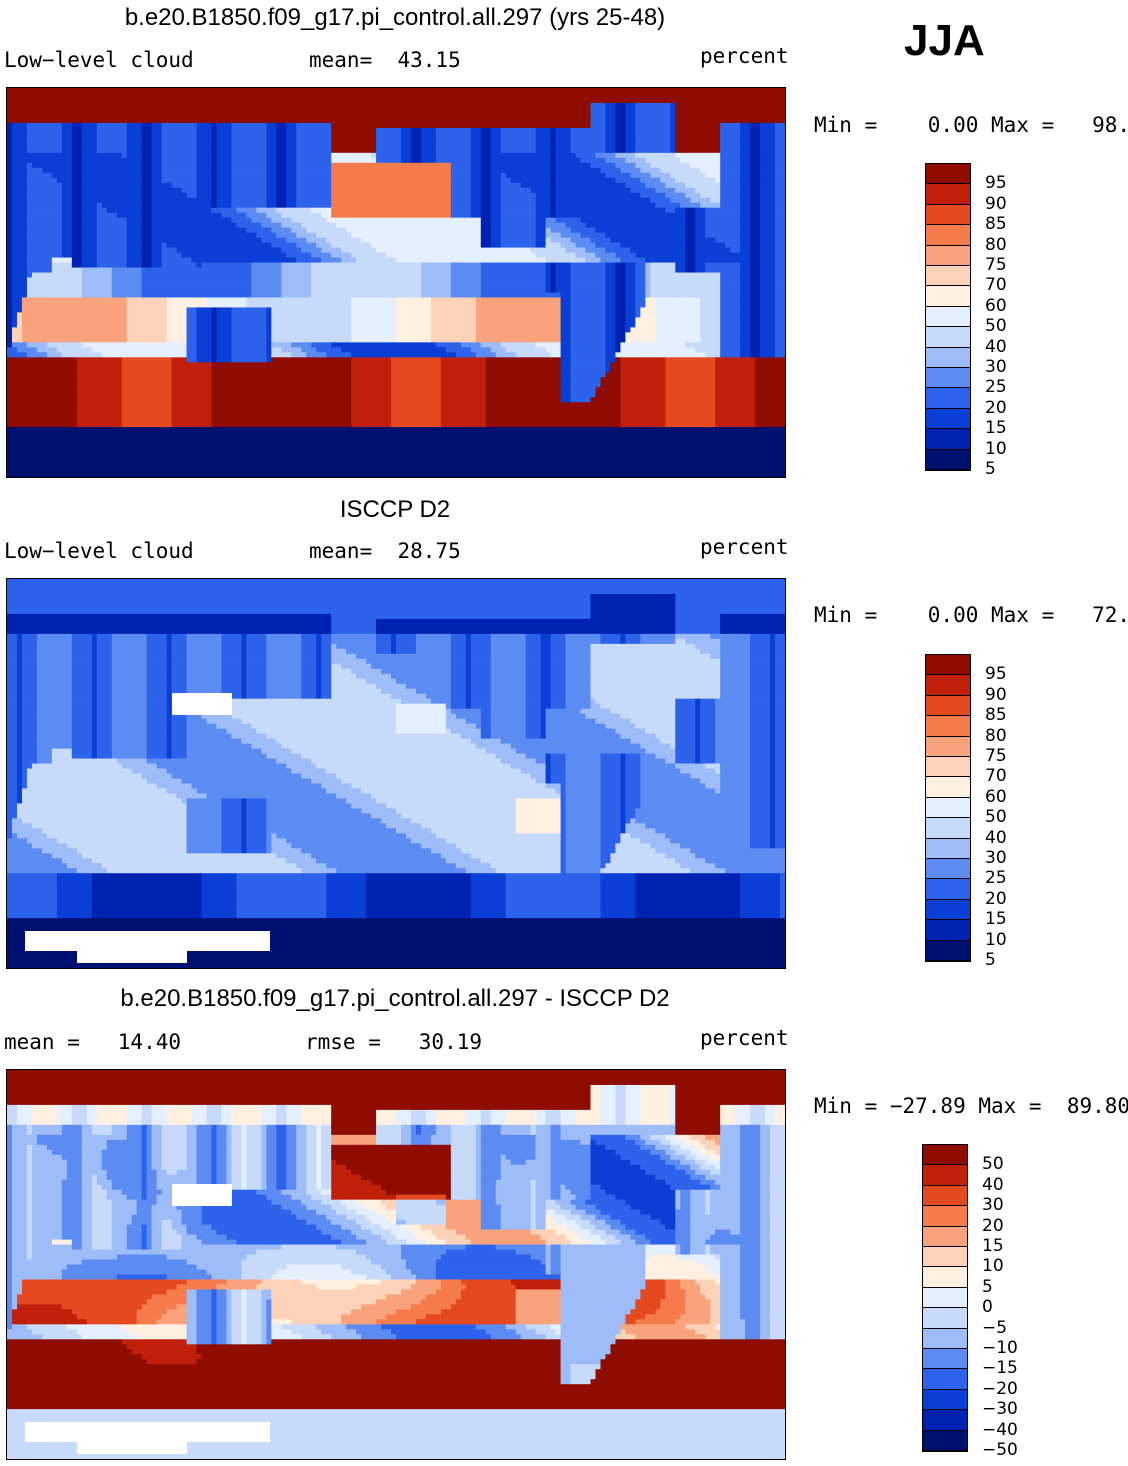  What do you see at coordinates (395, 509) in the screenshot?
I see `panel-2-title: ISCCP D2` at bounding box center [395, 509].